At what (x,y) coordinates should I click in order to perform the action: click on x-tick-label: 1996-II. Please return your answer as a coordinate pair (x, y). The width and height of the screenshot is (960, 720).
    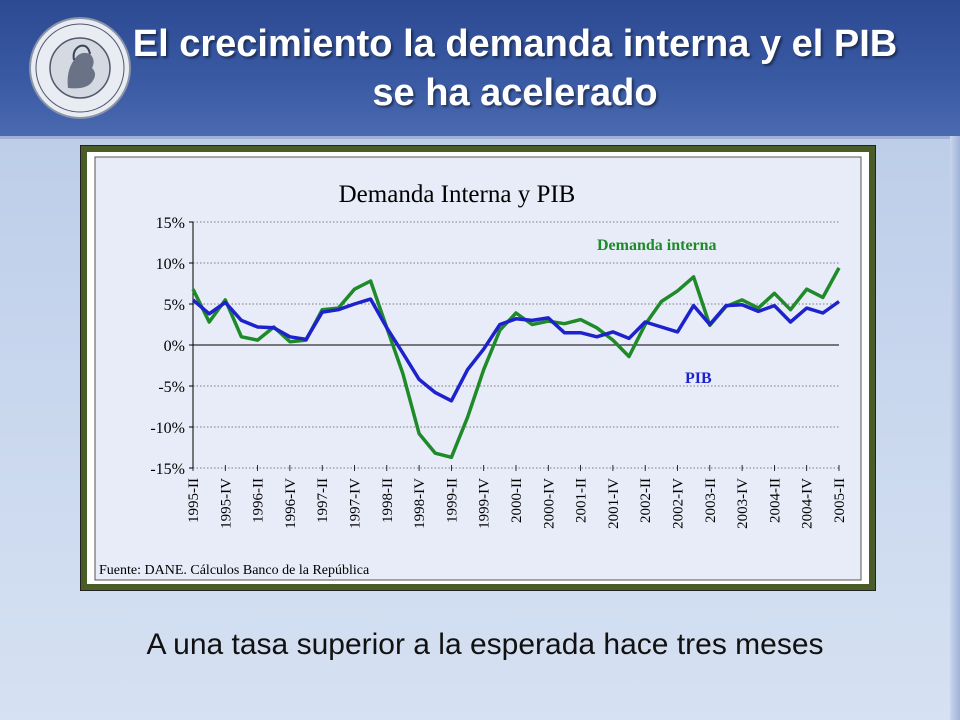
    Looking at the image, I should click on (259, 500).